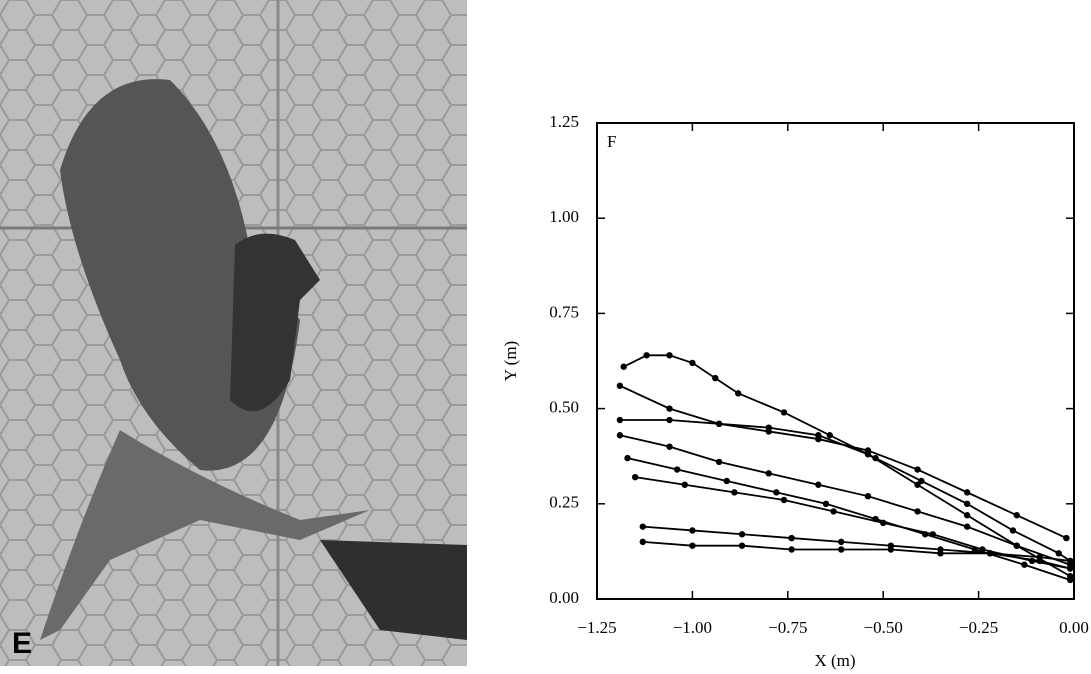  I want to click on y-tick-label: 0.25, so click(564, 502).